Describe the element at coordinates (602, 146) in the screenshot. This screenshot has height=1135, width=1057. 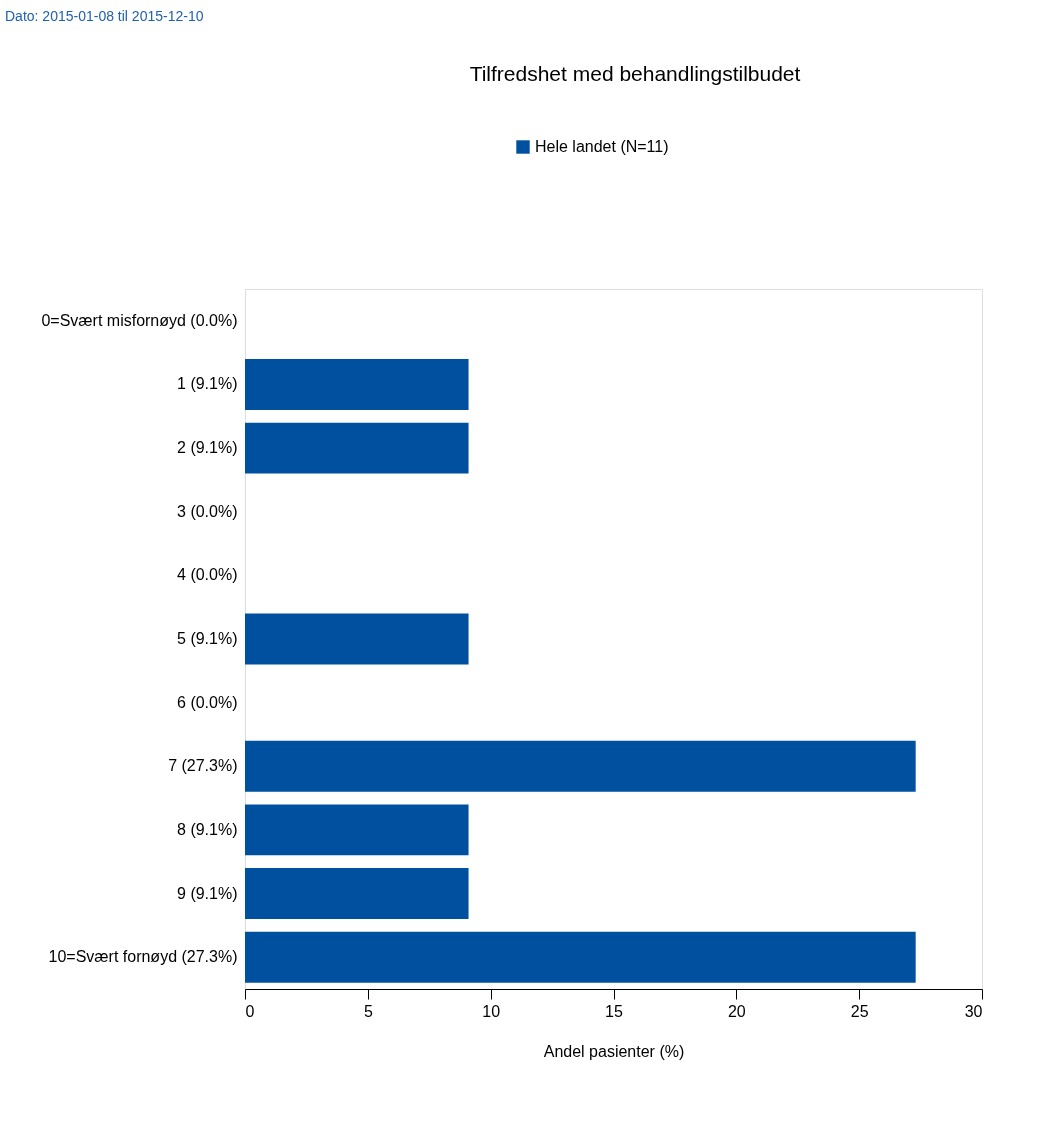
I see `legend-label: Hele landet (N=11)` at that location.